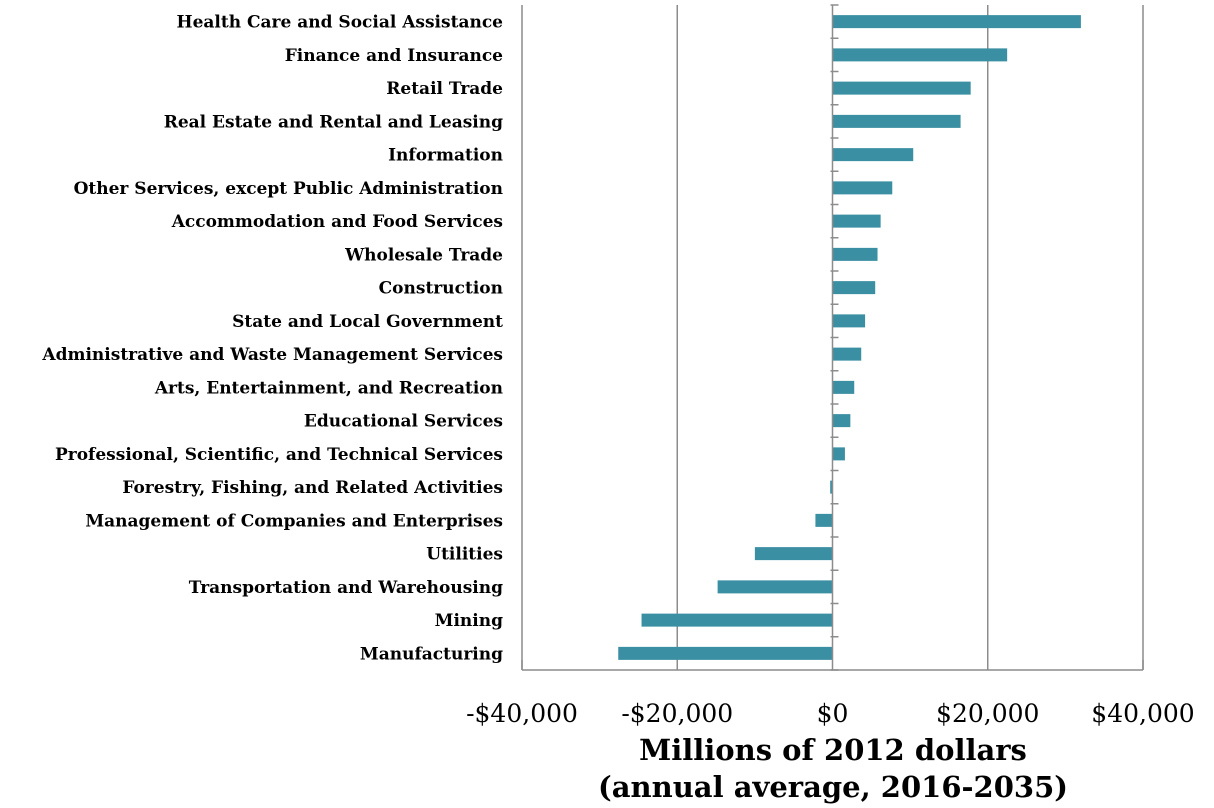 This screenshot has width=1214, height=808. What do you see at coordinates (677, 713) in the screenshot?
I see `x-tick-label: -$20,000` at bounding box center [677, 713].